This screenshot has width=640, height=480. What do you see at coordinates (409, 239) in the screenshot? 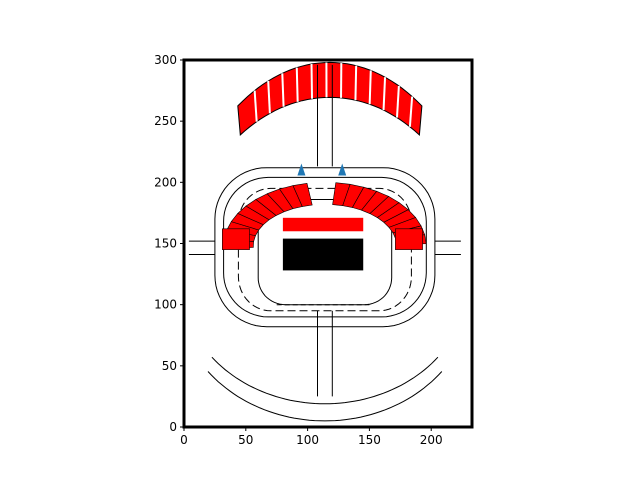
I see `right-seating-block` at bounding box center [409, 239].